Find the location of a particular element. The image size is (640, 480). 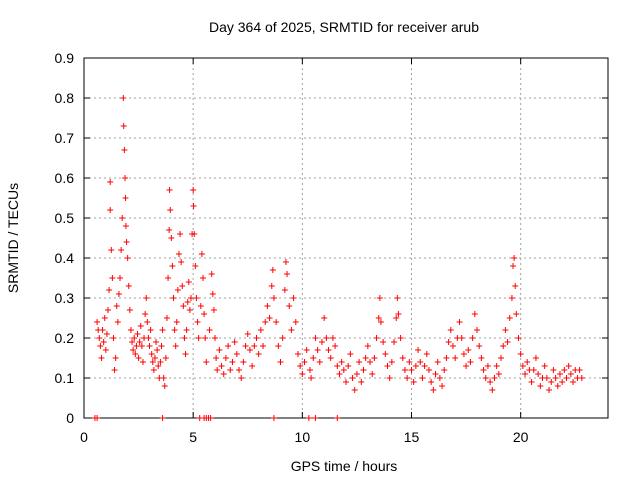

x-axis-label: GPS time / hours is located at coordinates (344, 466).